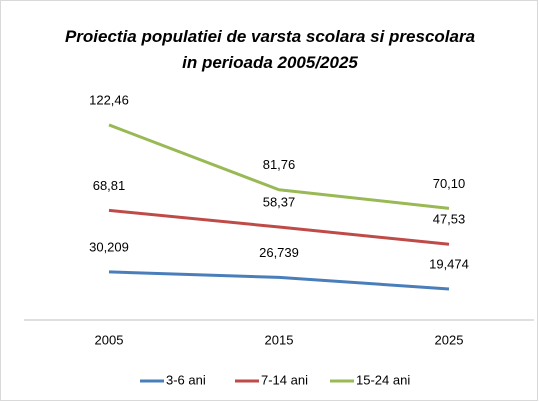 This screenshot has height=402, width=539. What do you see at coordinates (109, 246) in the screenshot?
I see `data-label: 30,209` at bounding box center [109, 246].